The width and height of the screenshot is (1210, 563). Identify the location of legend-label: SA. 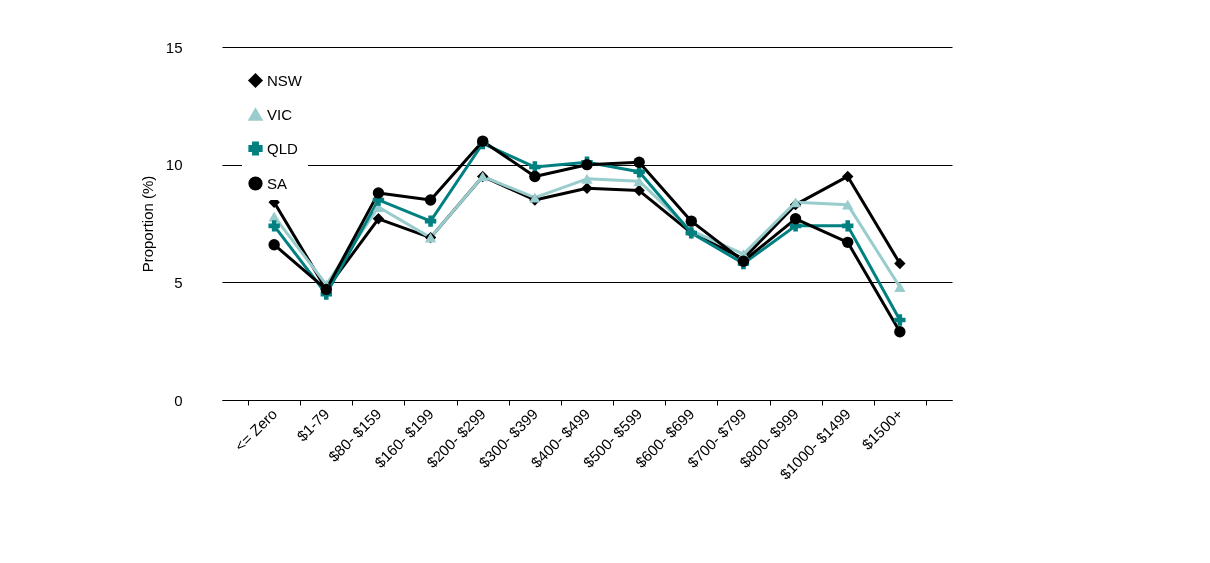
(277, 183).